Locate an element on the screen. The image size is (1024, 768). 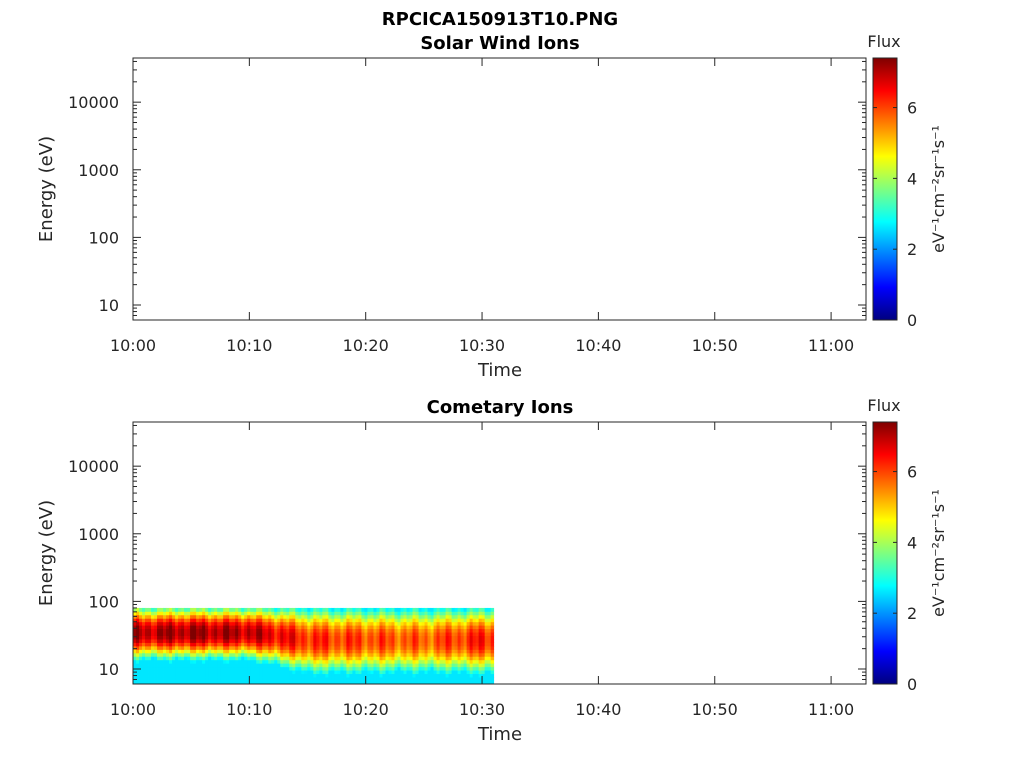
x-tick-label: 10:00 is located at coordinates (133, 709).